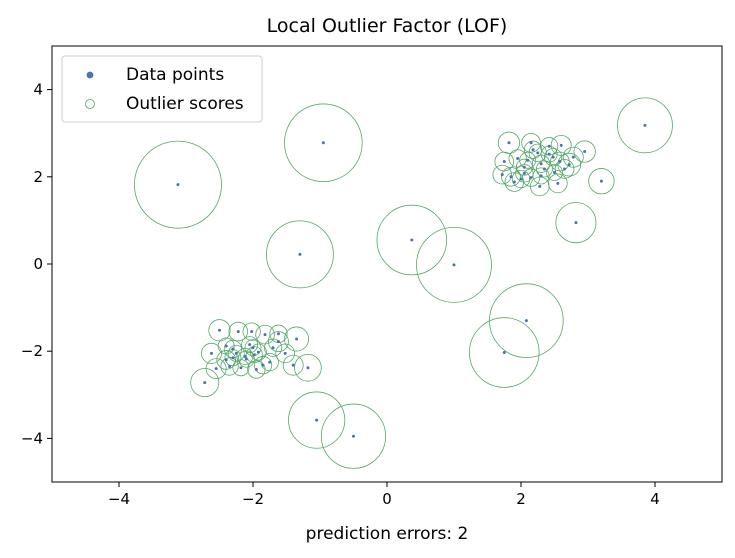  What do you see at coordinates (521, 499) in the screenshot?
I see `x-tick-label: 2` at bounding box center [521, 499].